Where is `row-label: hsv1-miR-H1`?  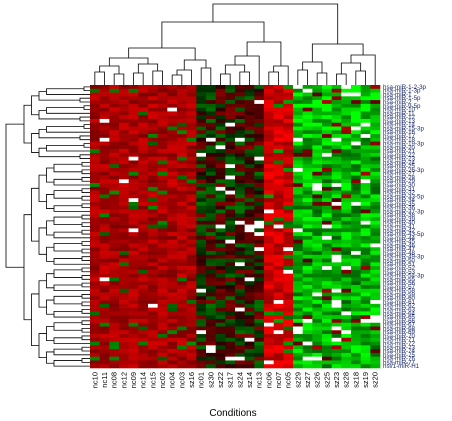
row-label: hsv1-miR-H1 is located at coordinates (401, 366).